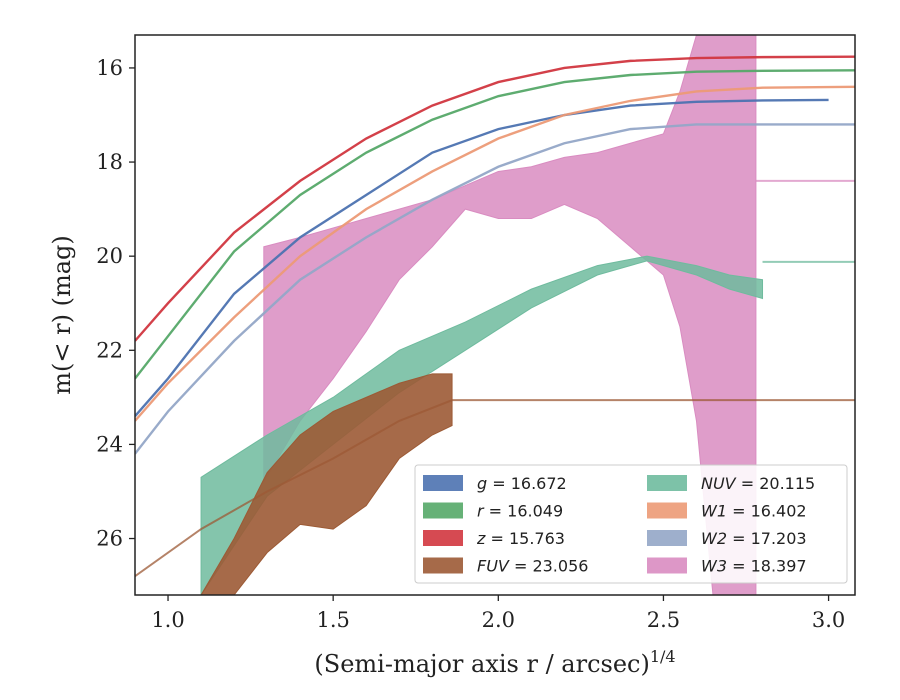 This screenshot has height=700, width=900. What do you see at coordinates (520, 511) in the screenshot?
I see `legend-label-r: r = 16.049` at bounding box center [520, 511].